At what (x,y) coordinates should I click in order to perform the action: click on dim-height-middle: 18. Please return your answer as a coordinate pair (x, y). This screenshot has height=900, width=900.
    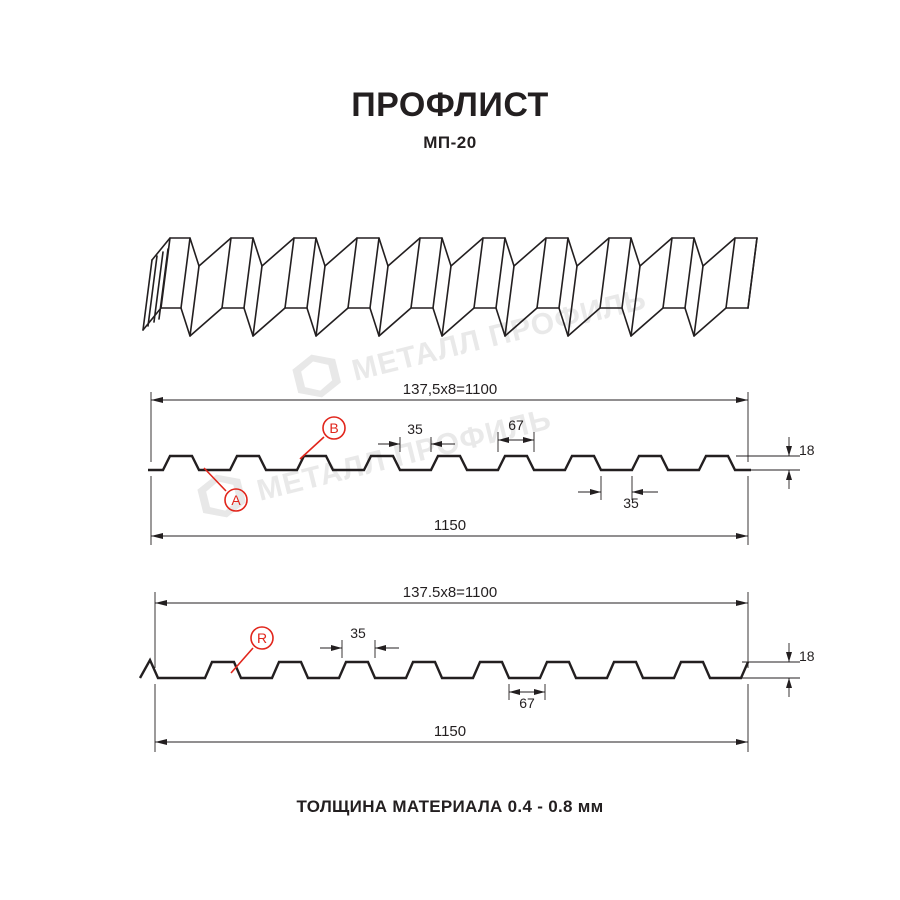
    Looking at the image, I should click on (807, 450).